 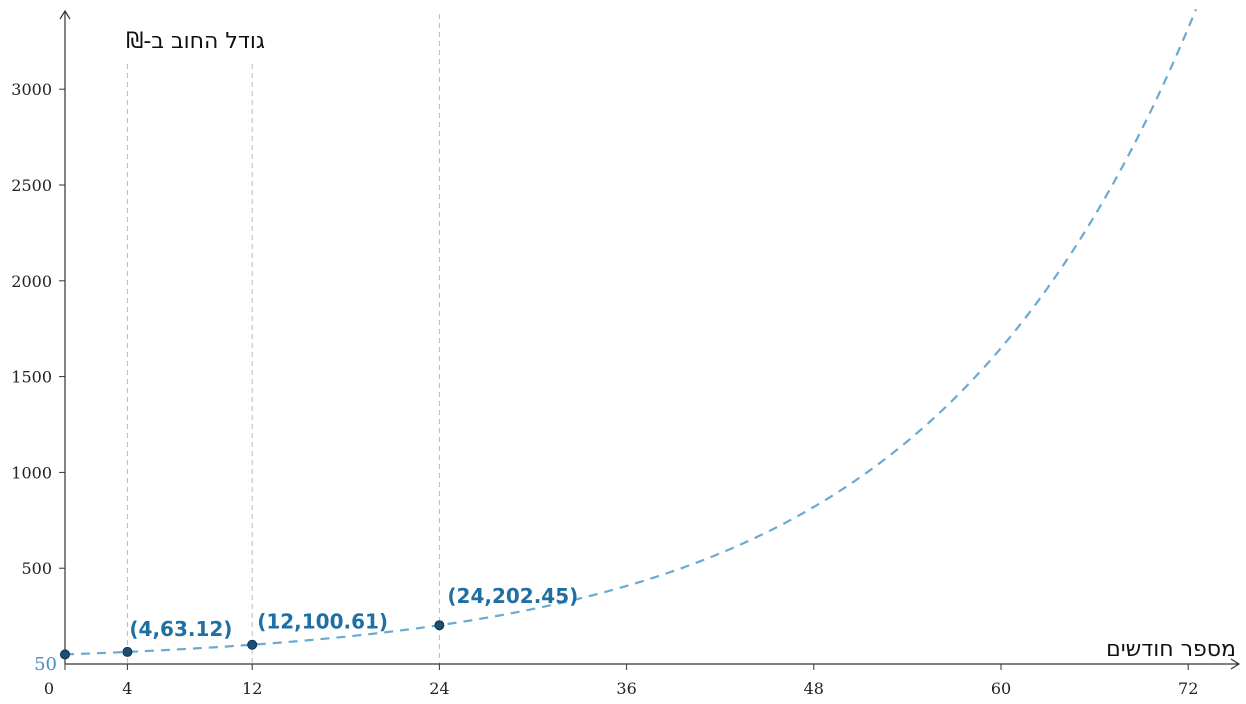 I want to click on x-tick-label: 24, so click(x=439, y=688).